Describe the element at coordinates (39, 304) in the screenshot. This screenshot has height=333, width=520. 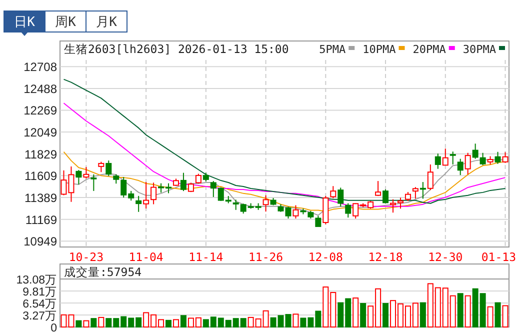
I see `y-tick-label: 6.54万` at that location.